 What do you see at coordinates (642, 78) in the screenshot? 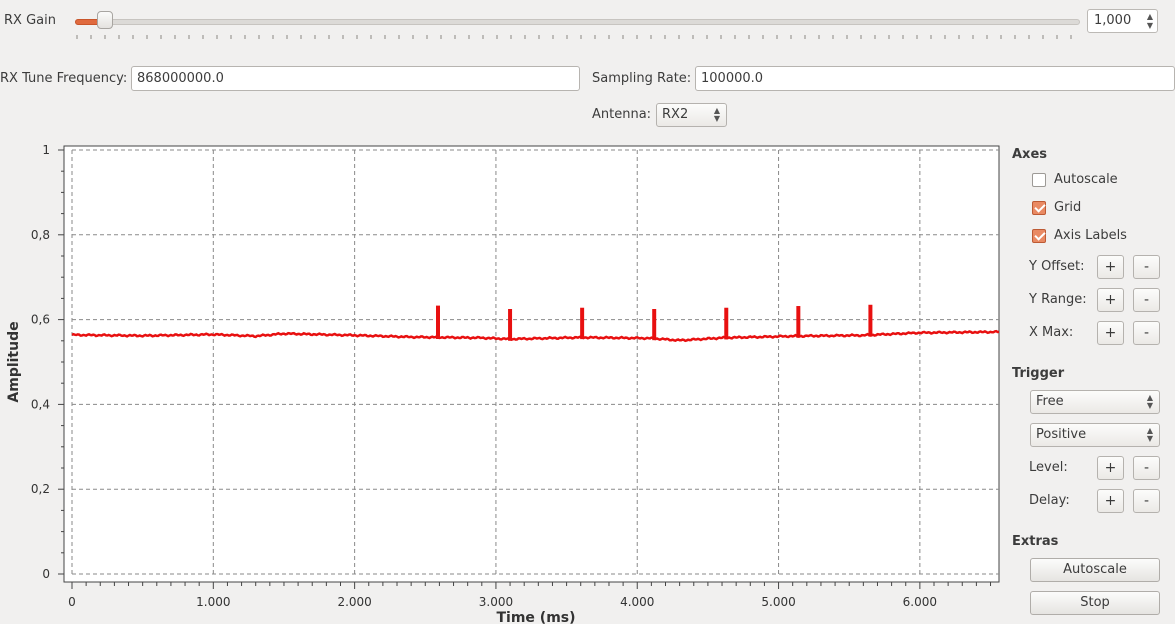
I see `sampling-rate-label: Sampling Rate:` at bounding box center [642, 78].